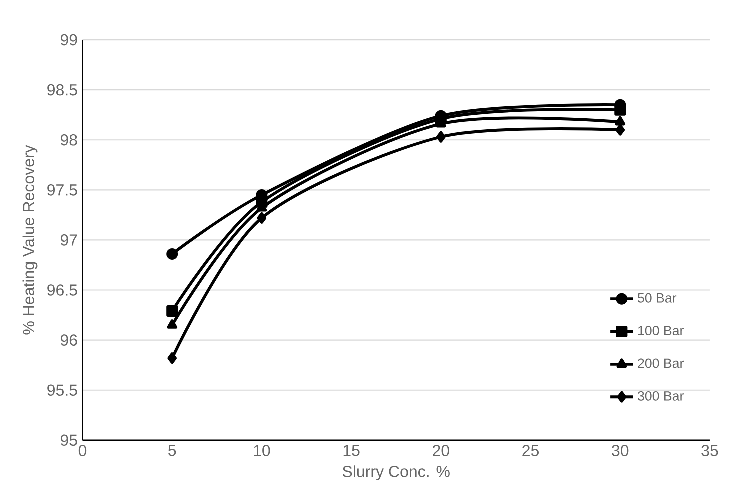 This screenshot has width=742, height=500. I want to click on x-tick-label: 5, so click(172, 450).